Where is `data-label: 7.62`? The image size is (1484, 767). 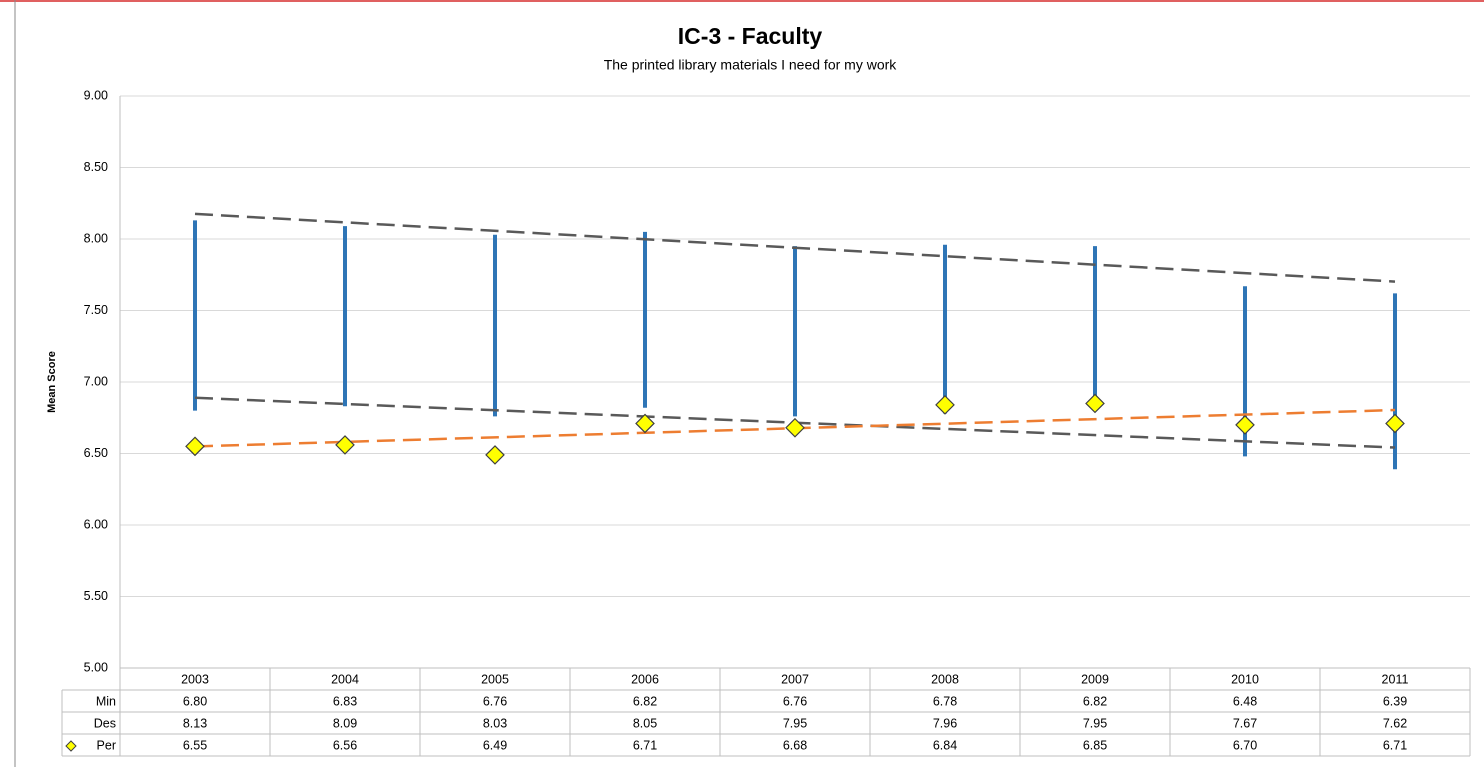 data-label: 7.62 is located at coordinates (1395, 723).